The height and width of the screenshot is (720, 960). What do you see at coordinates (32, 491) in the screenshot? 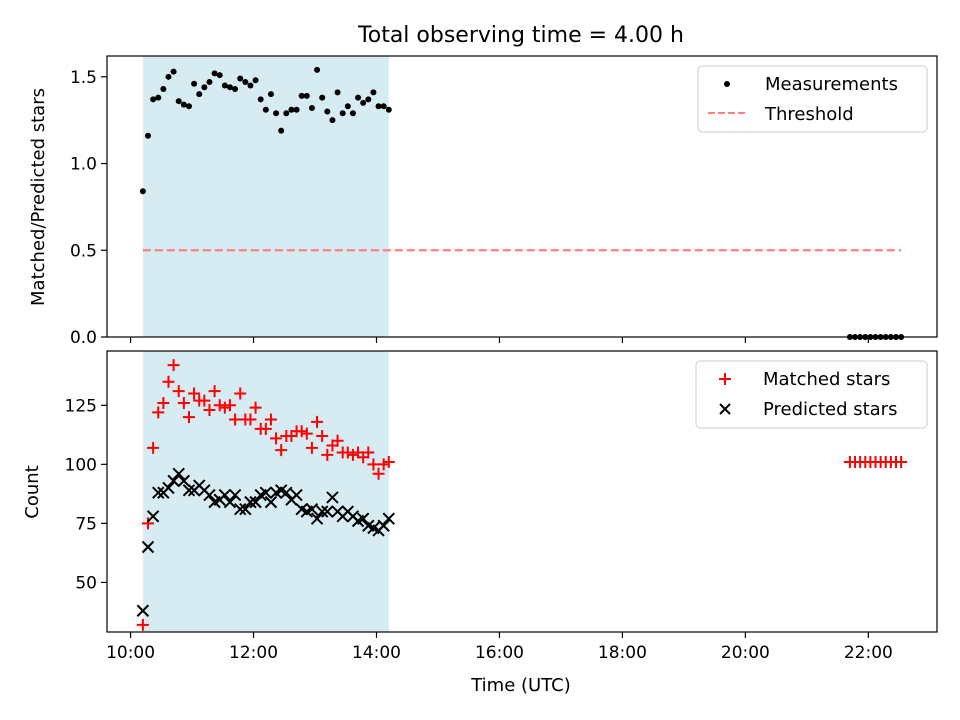
I see `bottom-y-axis-label: Count` at bounding box center [32, 491].